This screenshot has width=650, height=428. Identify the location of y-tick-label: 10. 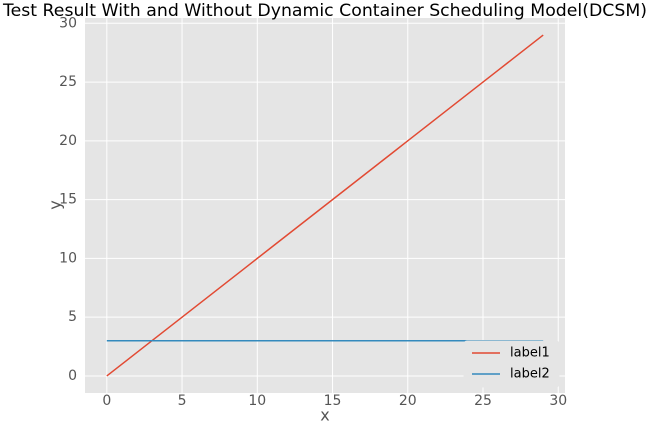
(68, 258).